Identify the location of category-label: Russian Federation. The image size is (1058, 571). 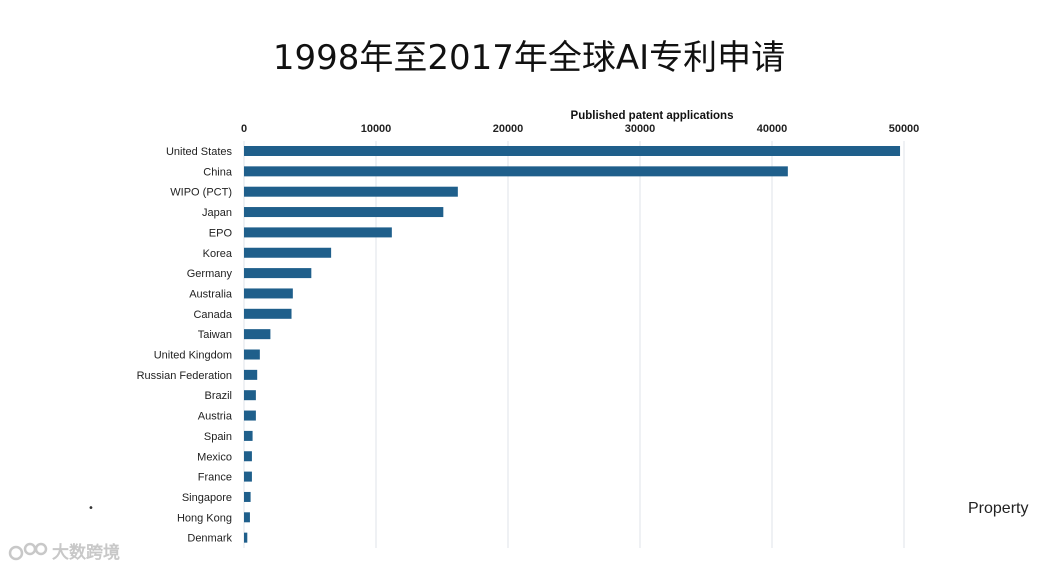
(184, 376).